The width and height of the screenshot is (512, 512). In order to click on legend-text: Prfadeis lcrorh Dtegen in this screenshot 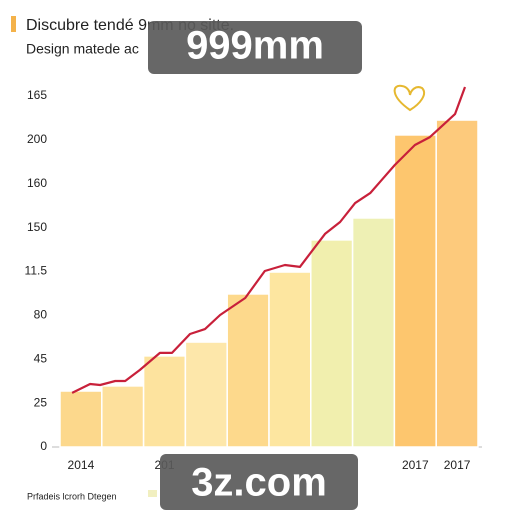, I will do `click(72, 496)`.